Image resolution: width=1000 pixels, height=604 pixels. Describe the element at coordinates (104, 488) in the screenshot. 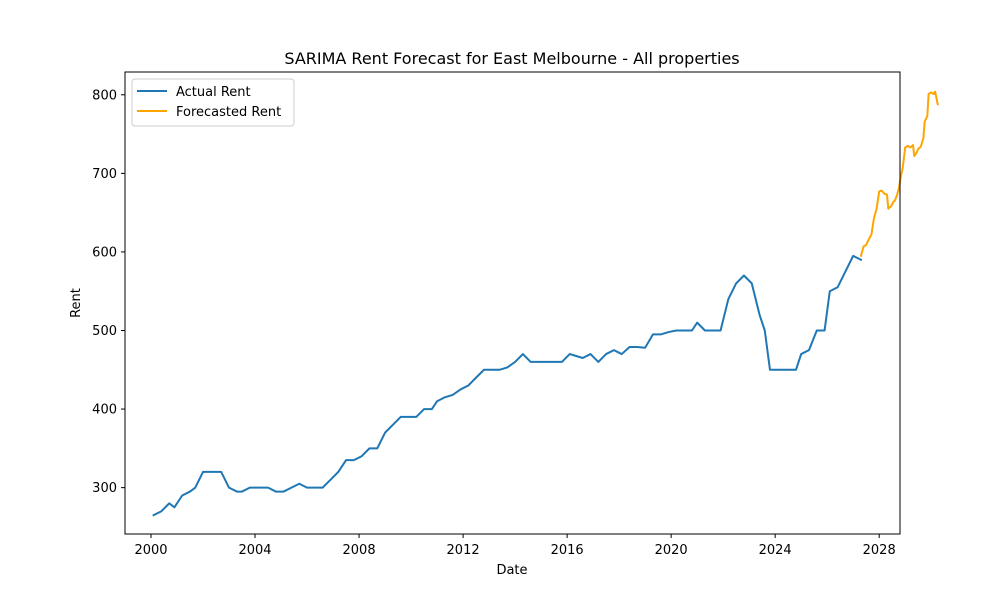

I see `y-tick-label: 300` at that location.